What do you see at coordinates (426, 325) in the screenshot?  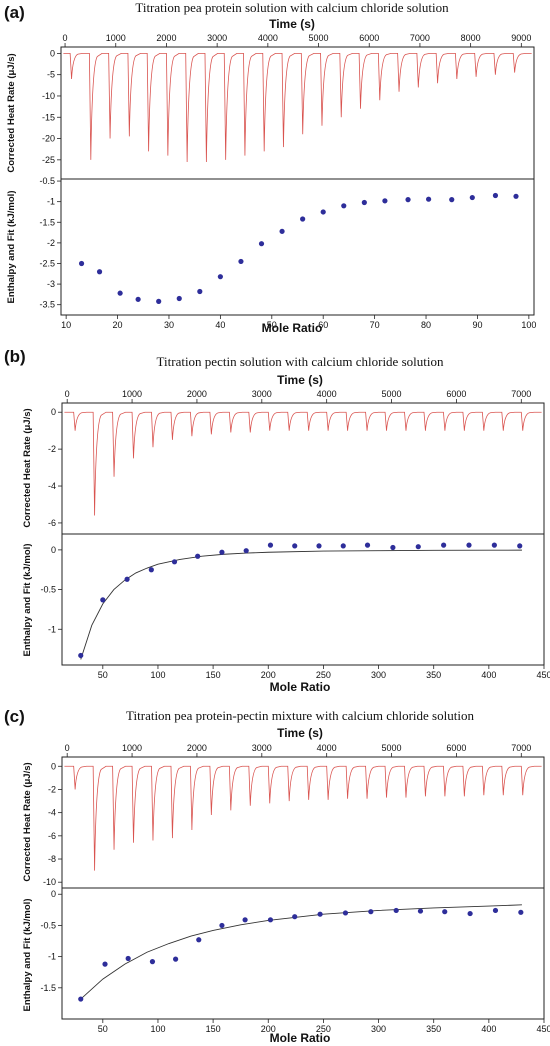 I see `mole-ratio-tick-label-a-7: 80` at bounding box center [426, 325].